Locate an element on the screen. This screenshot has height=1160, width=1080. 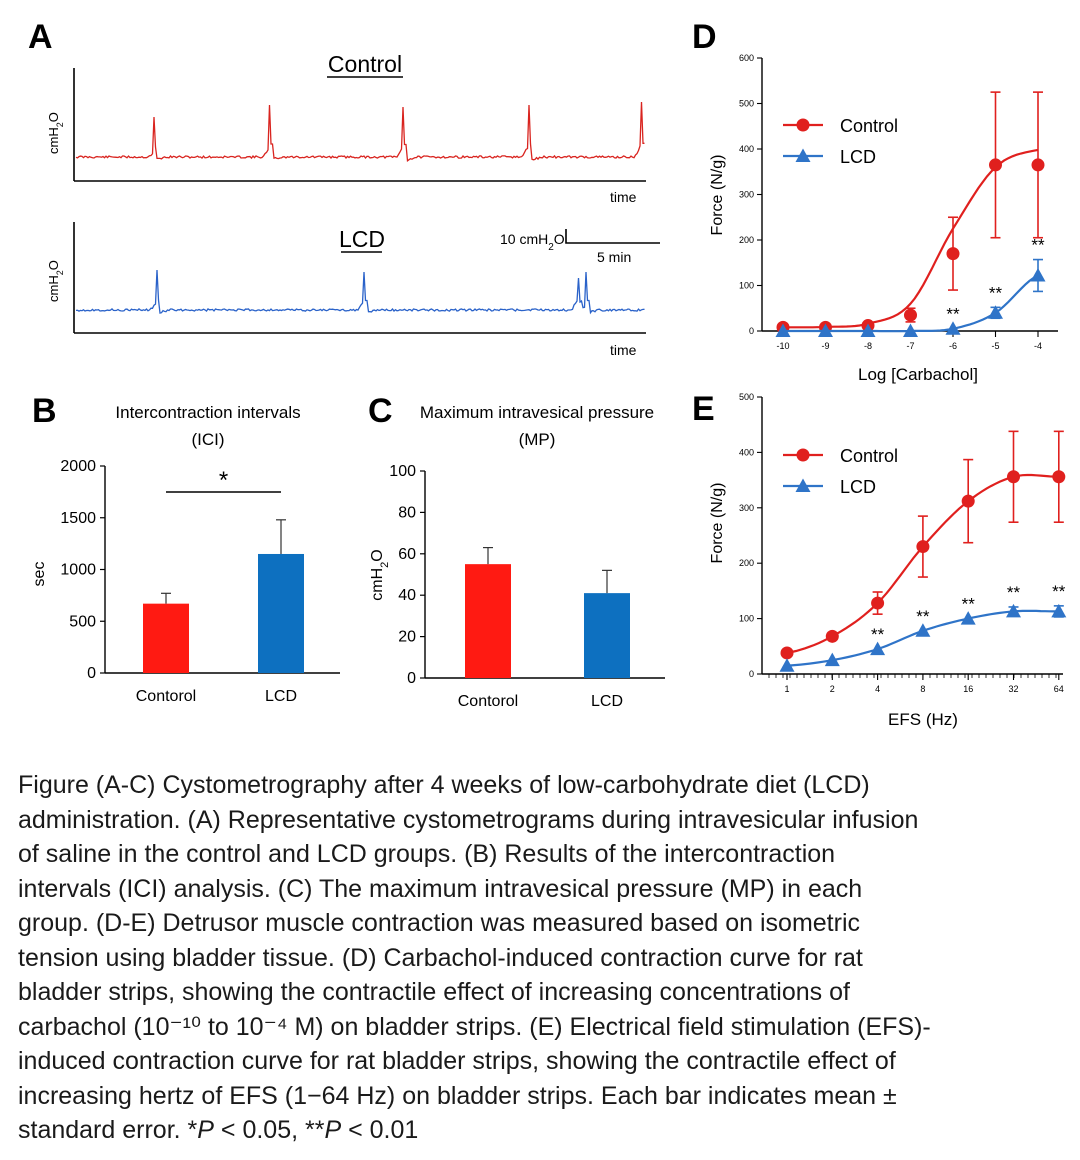
panel-b-letter: B is located at coordinates (44, 411).